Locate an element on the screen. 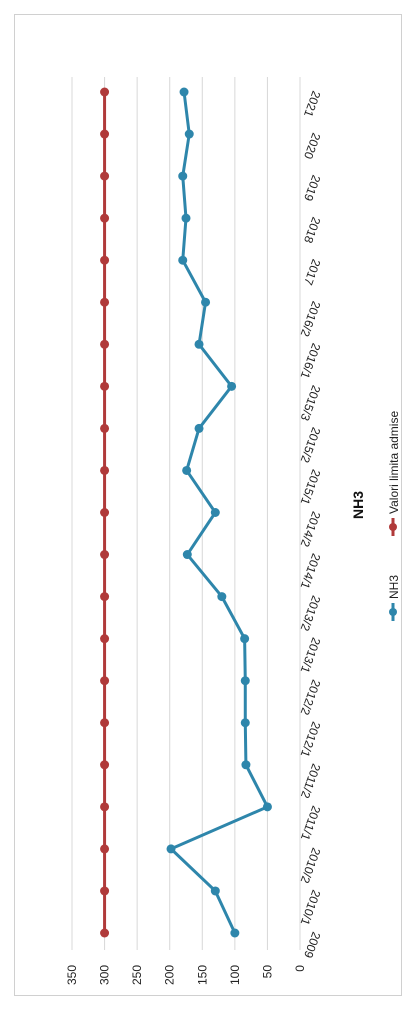  y-axis-ticks: 0 50 100 150 200 250 300 350 is located at coordinates (186, 975).